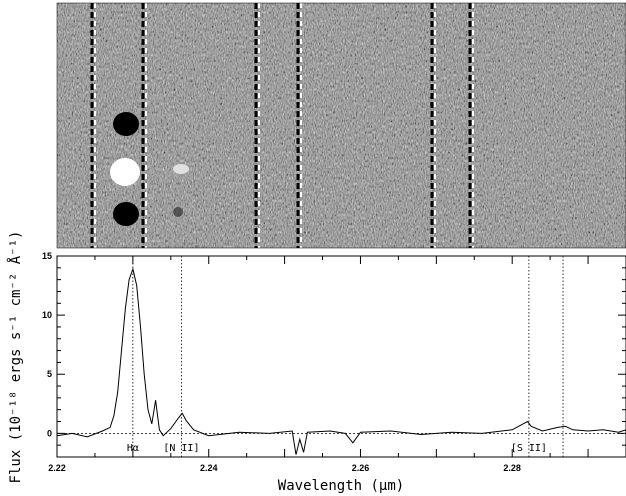 Image resolution: width=626 pixels, height=496 pixels. I want to click on faint-dark-spot, so click(178, 212).